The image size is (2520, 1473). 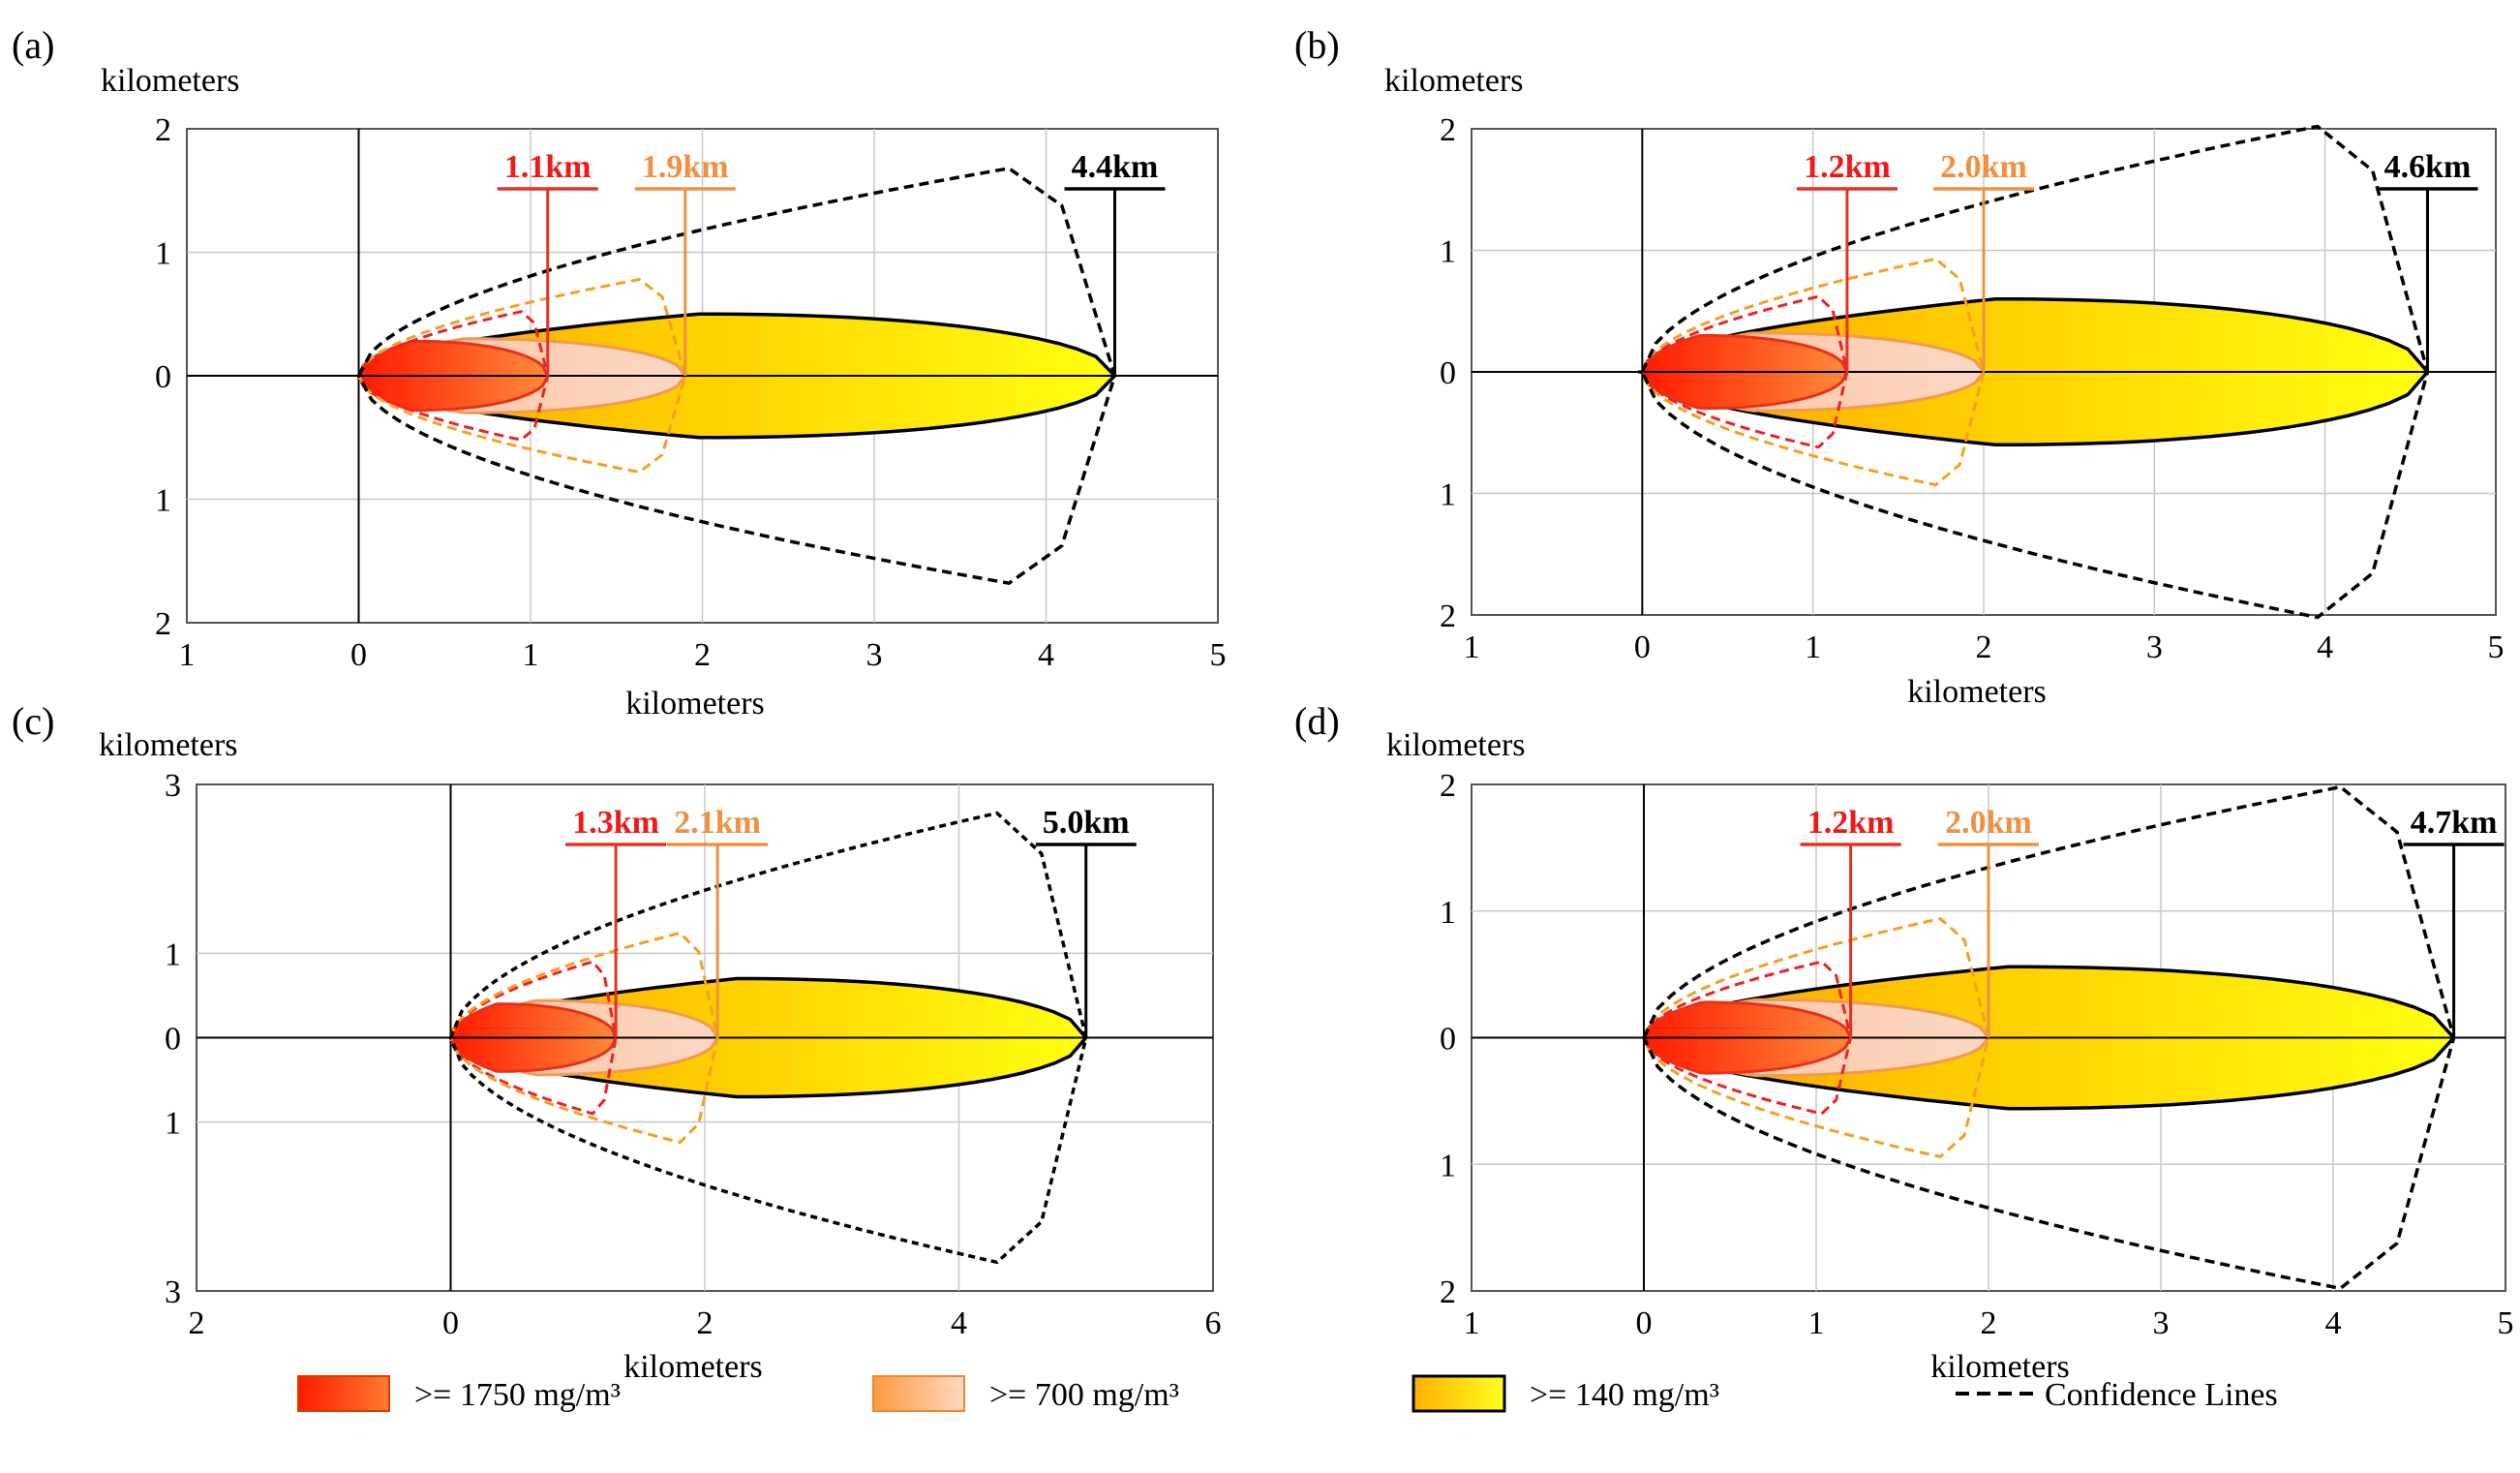 What do you see at coordinates (2428, 167) in the screenshot?
I see `distance-label-yellow: 4.6km` at bounding box center [2428, 167].